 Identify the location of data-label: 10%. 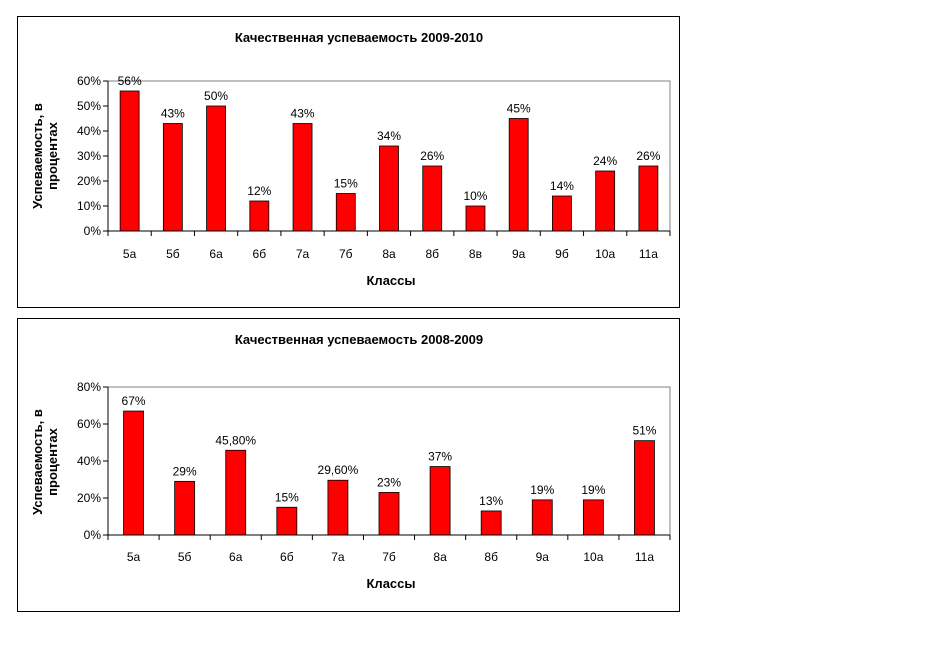
(475, 196).